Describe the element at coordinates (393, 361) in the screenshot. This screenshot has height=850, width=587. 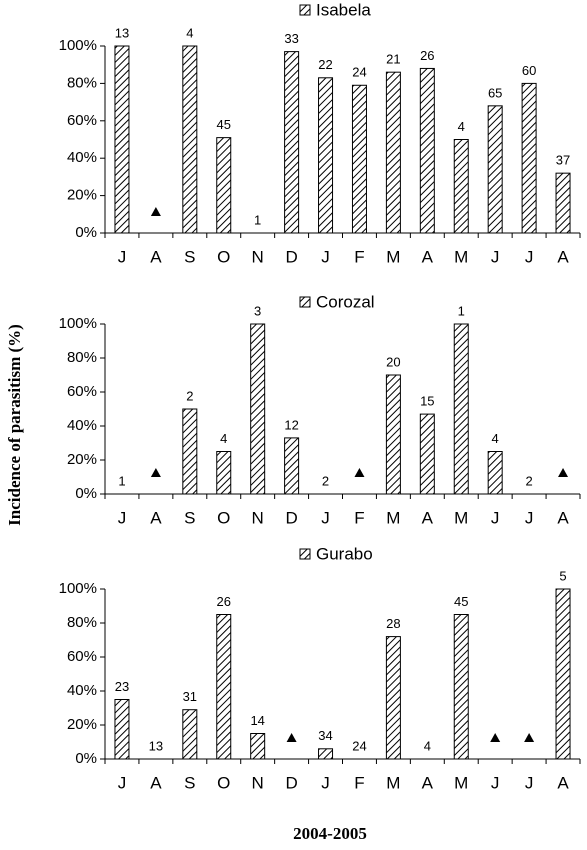
I see `sample-size-label: 20` at that location.